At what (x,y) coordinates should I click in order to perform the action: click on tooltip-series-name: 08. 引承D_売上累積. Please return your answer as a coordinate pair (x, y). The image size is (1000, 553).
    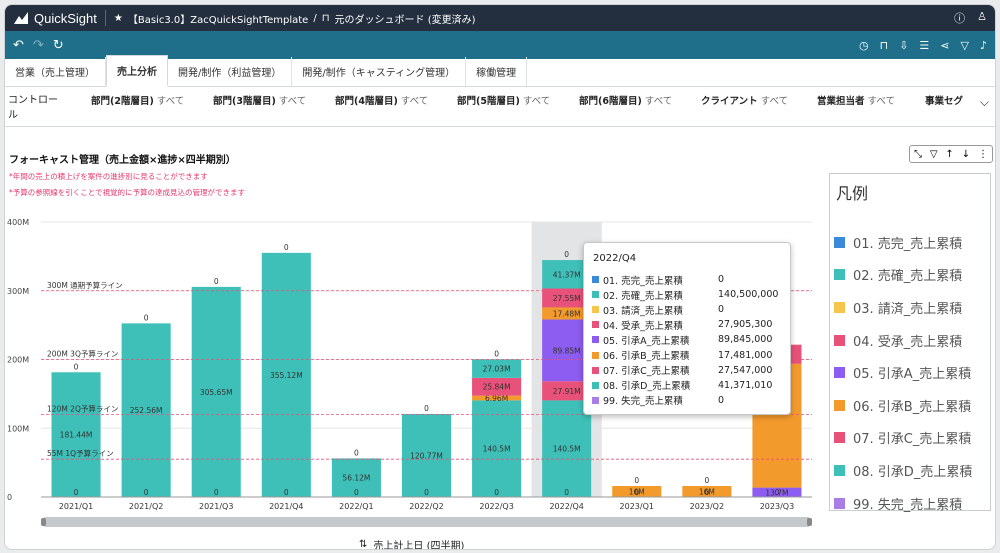
    Looking at the image, I should click on (647, 387).